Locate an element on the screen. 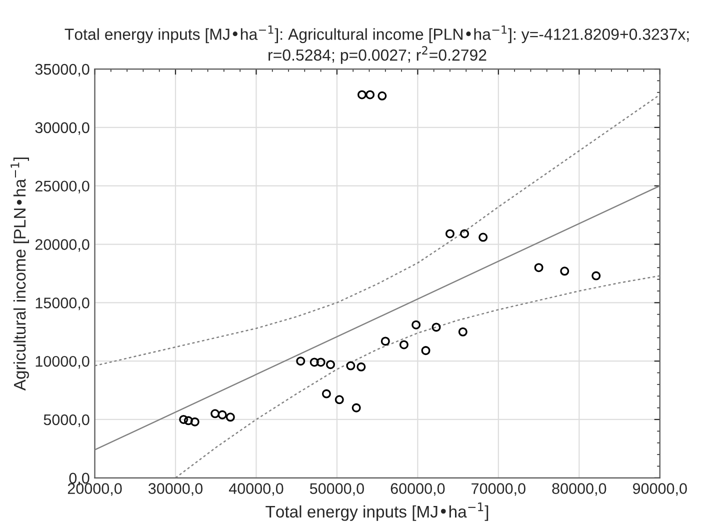  x-tick-label: 40000,0 is located at coordinates (256, 489).